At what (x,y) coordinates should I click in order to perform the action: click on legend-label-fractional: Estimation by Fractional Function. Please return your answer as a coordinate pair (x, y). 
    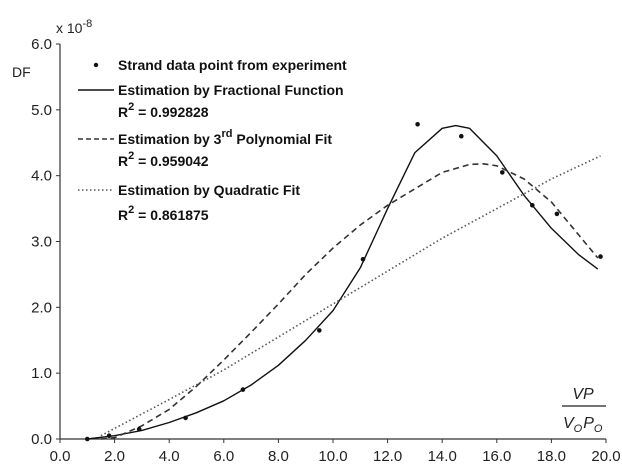
    Looking at the image, I should click on (231, 90).